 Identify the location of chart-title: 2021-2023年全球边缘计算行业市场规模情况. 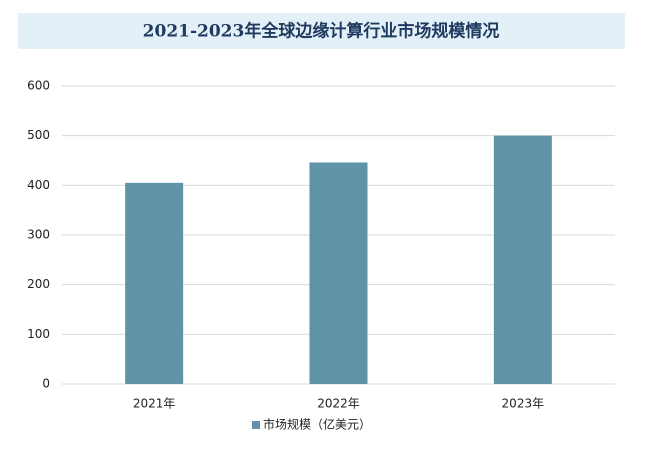
(321, 31).